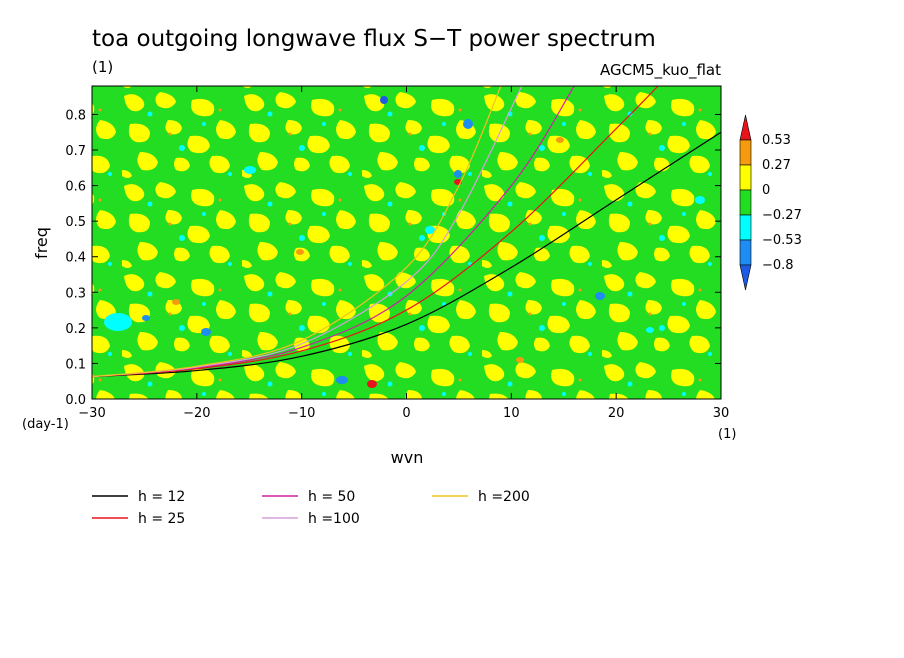 This screenshot has height=658, width=904. What do you see at coordinates (406, 413) in the screenshot?
I see `x-tick-label: 0` at bounding box center [406, 413].